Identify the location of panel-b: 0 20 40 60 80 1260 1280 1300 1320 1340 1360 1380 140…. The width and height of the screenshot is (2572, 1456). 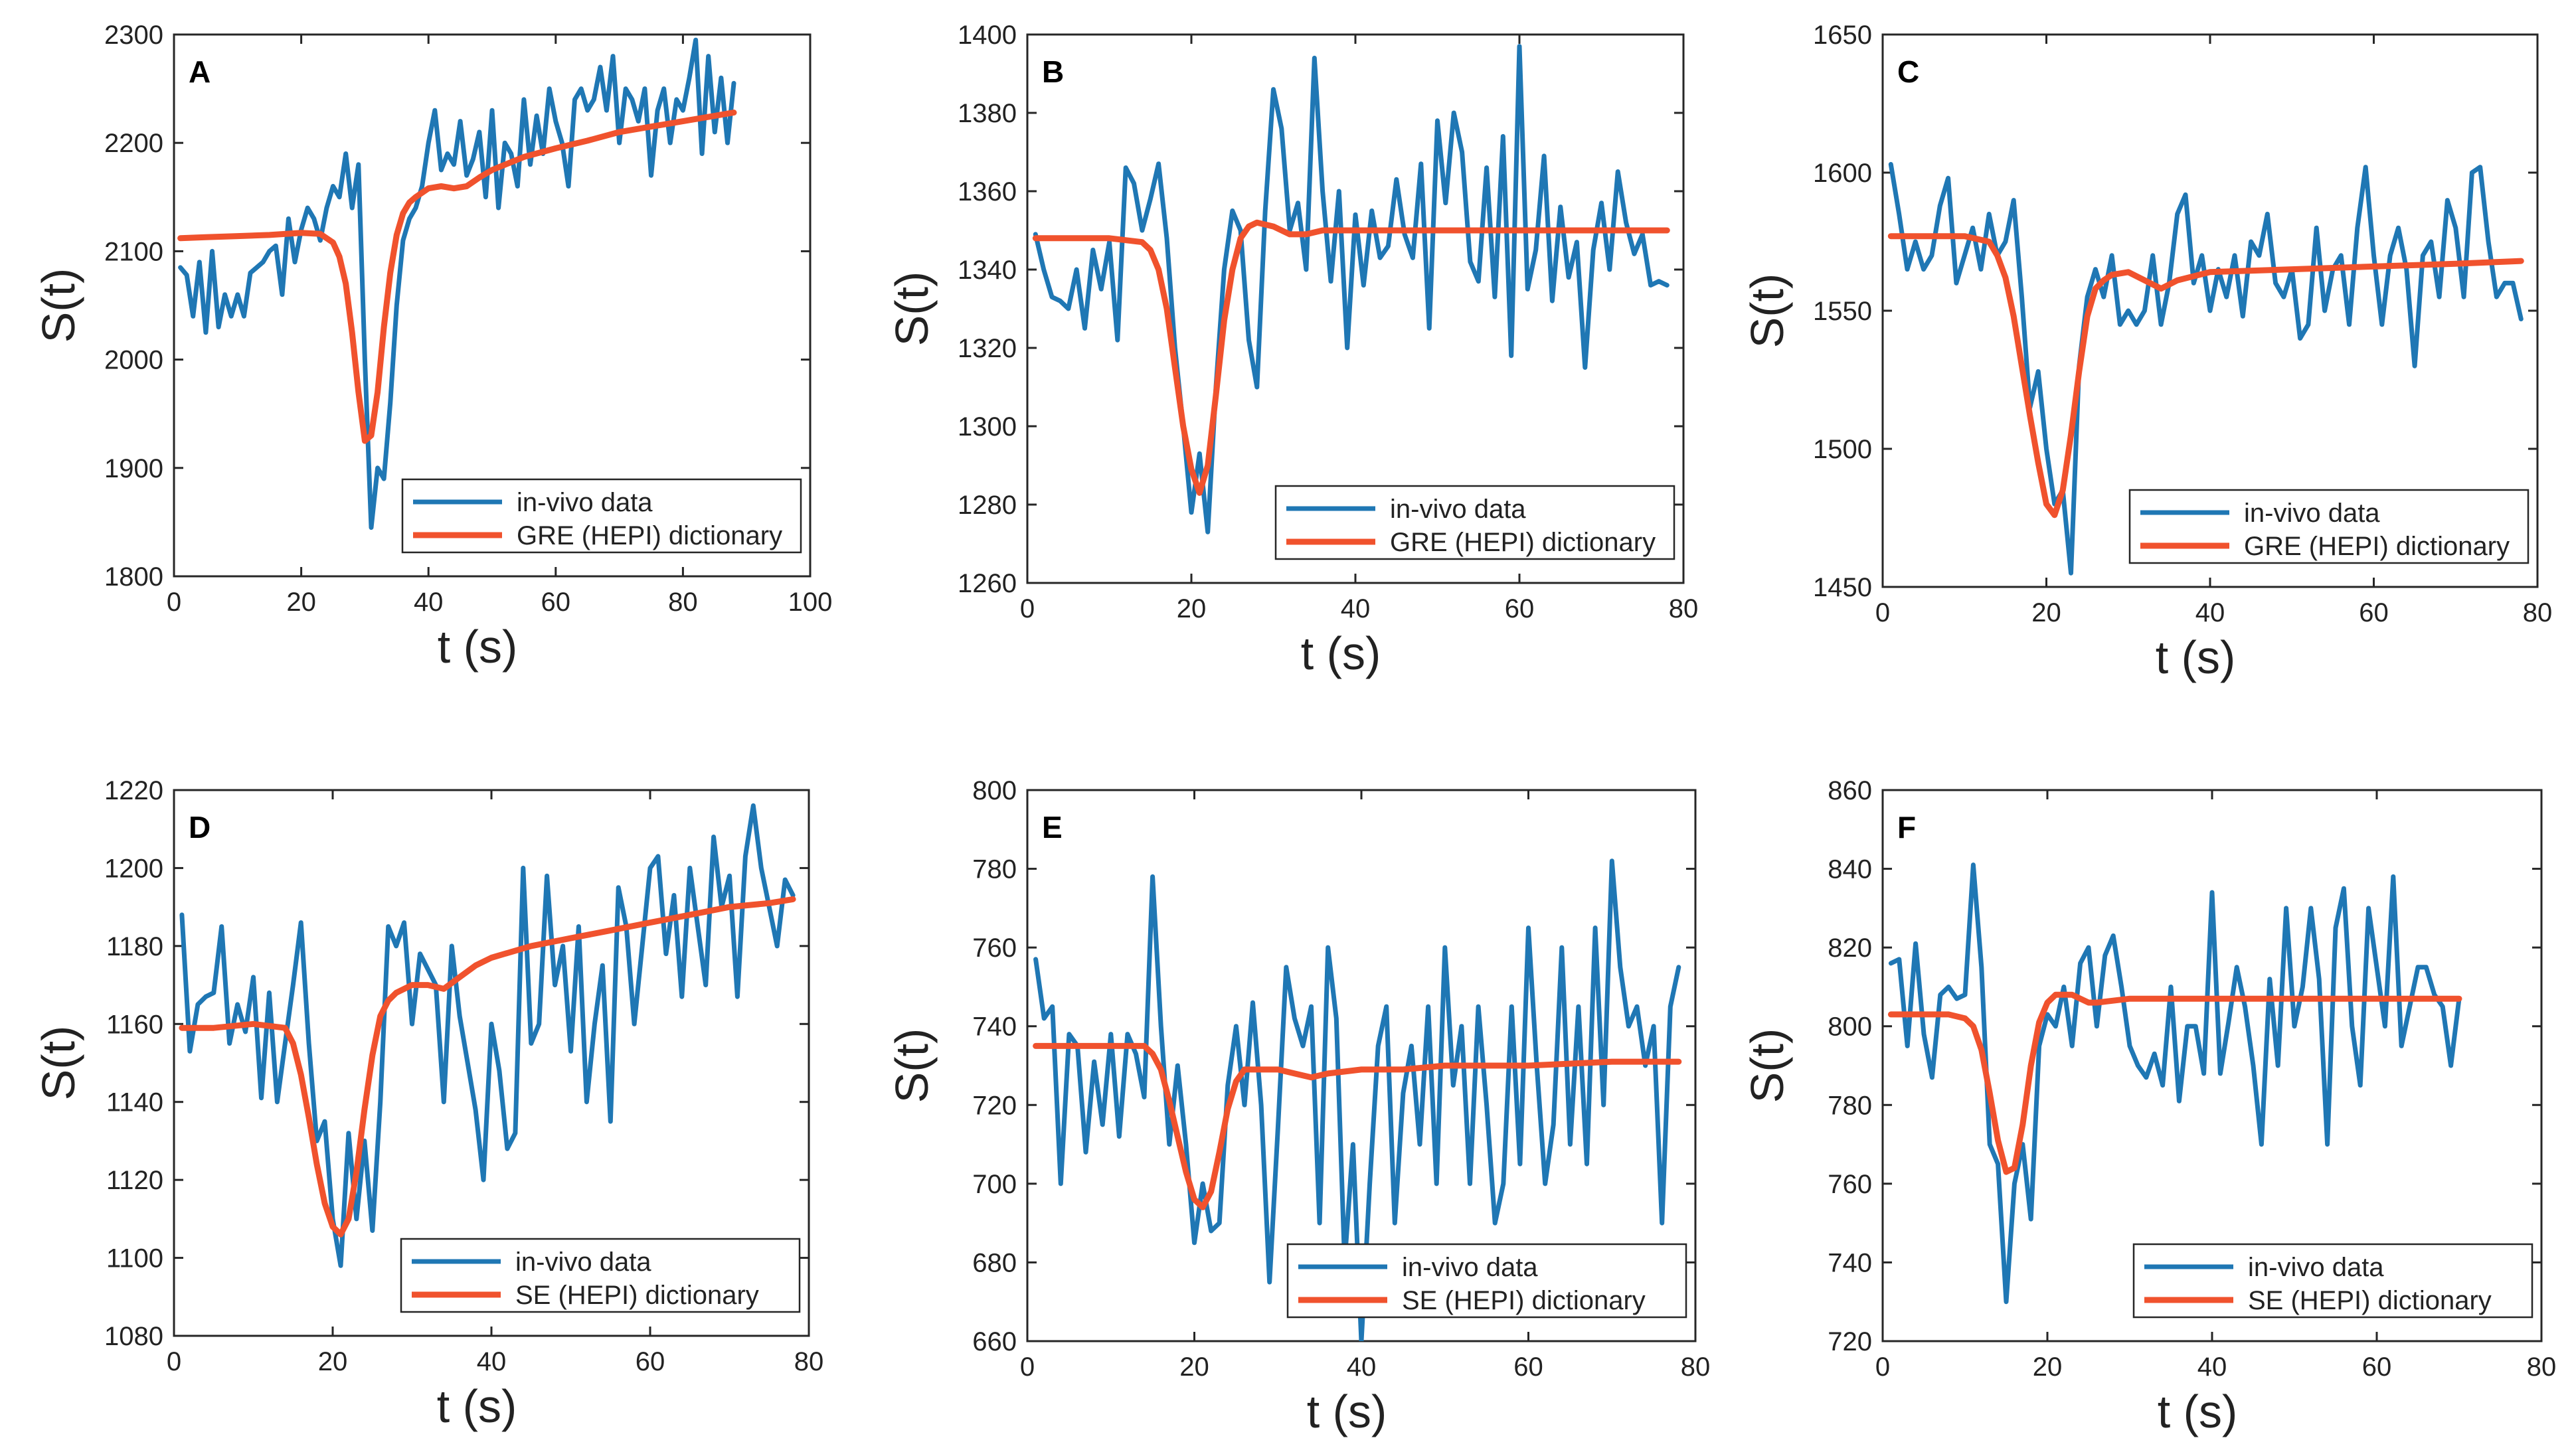
(1292, 350).